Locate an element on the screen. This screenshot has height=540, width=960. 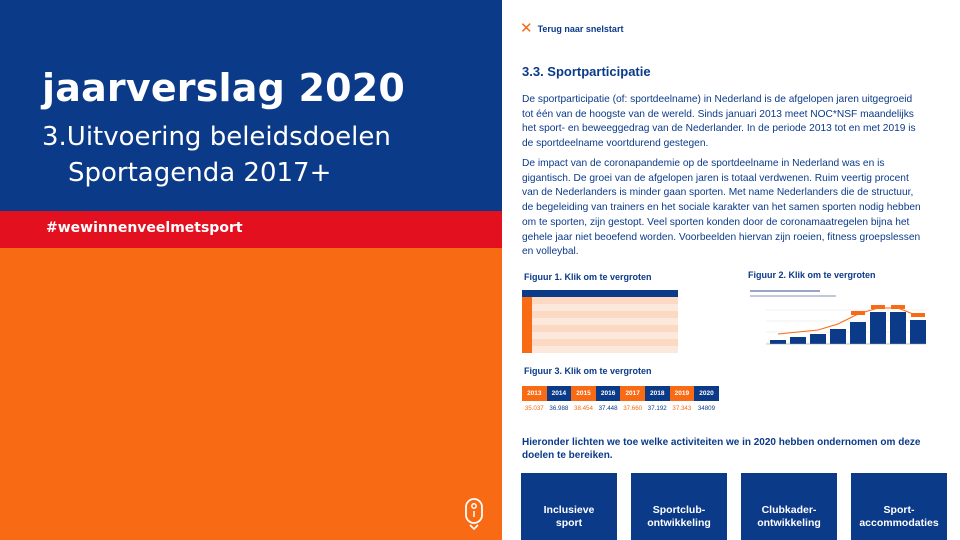
tile-inclusieve-sport: Inclusieve sport is located at coordinates (569, 506).